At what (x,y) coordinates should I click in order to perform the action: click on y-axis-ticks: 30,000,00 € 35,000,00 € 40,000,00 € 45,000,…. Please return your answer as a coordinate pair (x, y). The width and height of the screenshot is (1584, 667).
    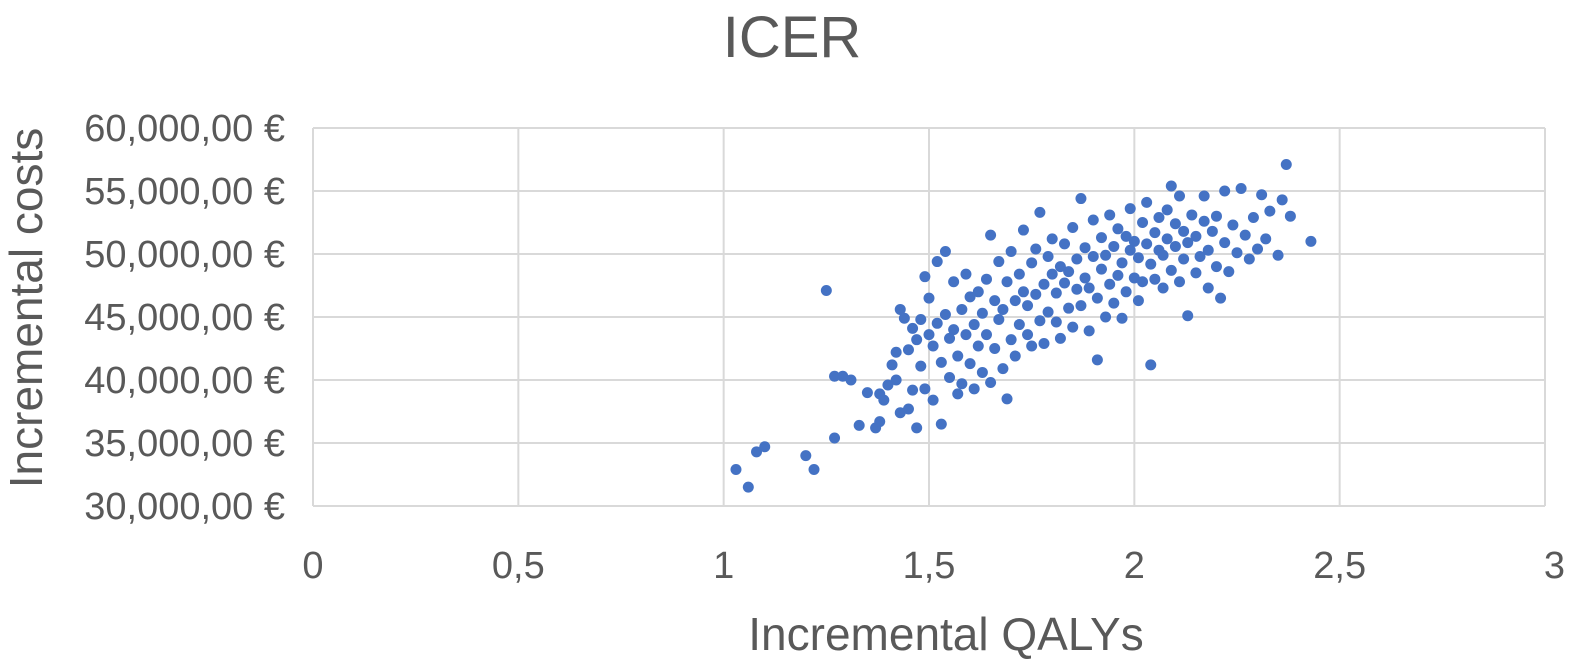
    Looking at the image, I should click on (184, 318).